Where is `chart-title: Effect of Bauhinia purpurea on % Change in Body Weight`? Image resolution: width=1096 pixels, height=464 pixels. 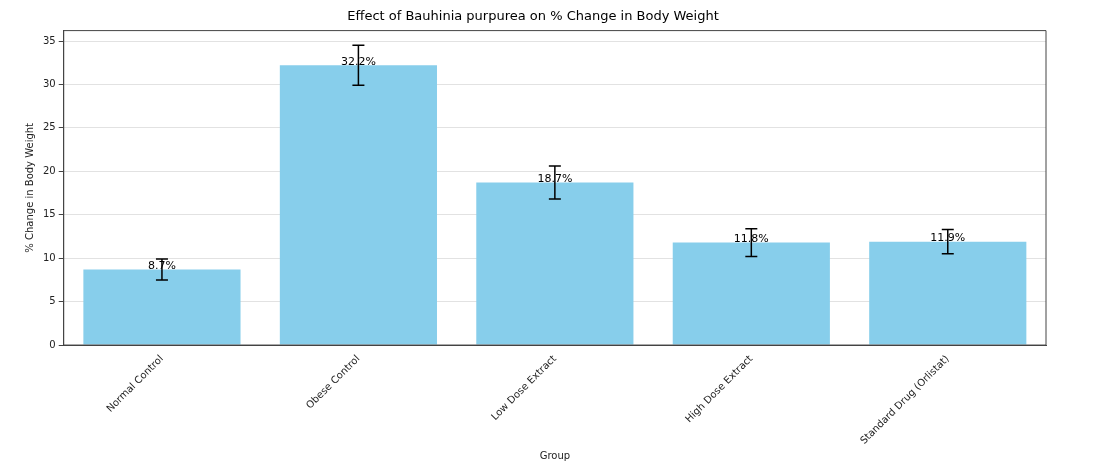
chart-title: Effect of Bauhinia purpurea on % Change in Body Weight is located at coordinates (533, 16).